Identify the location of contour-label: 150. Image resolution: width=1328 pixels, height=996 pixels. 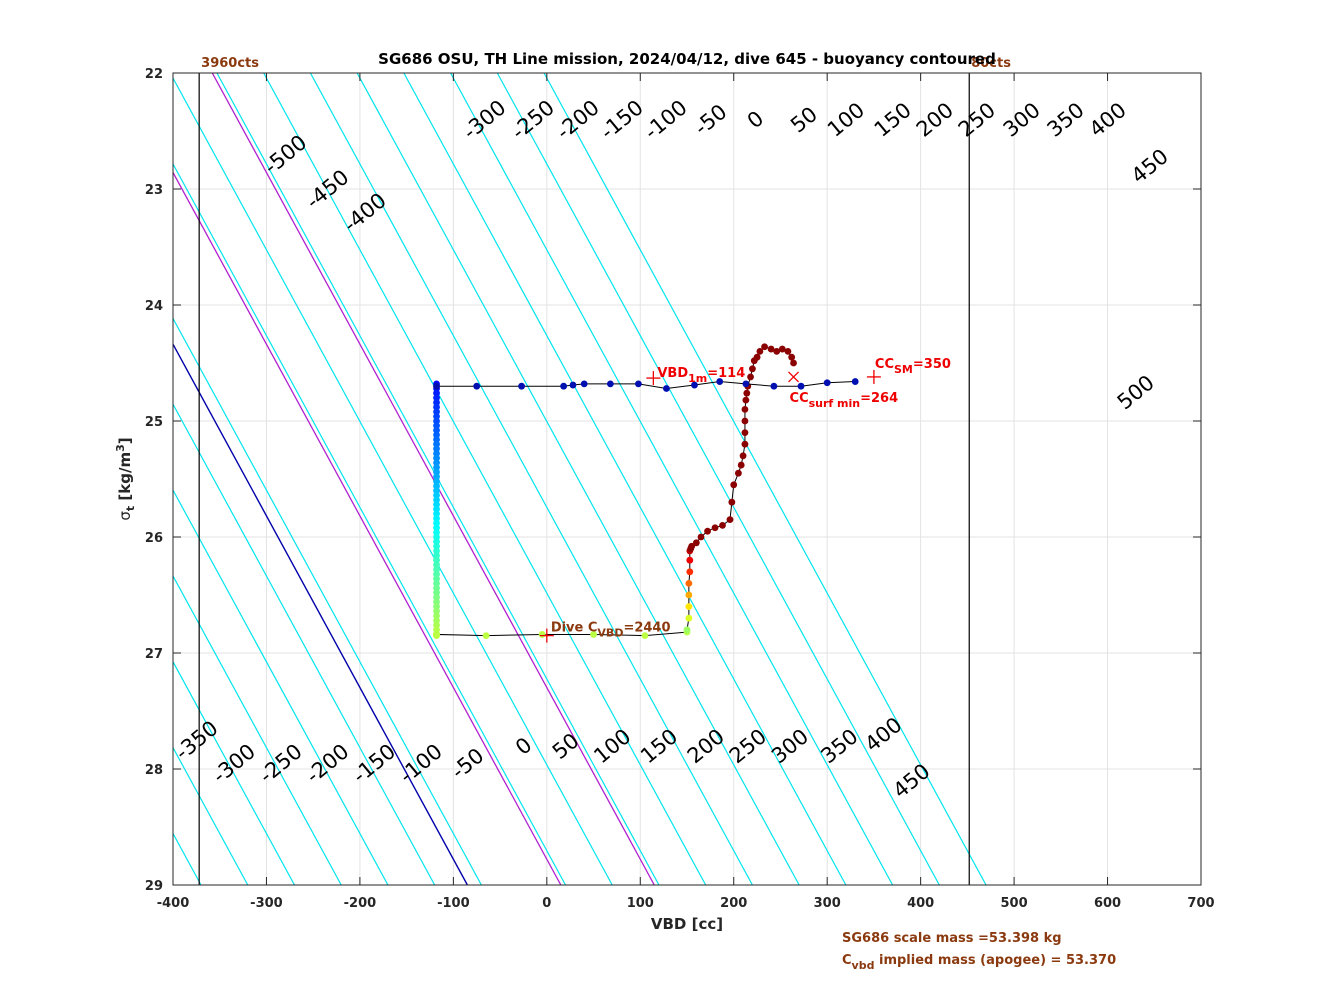
(659, 746).